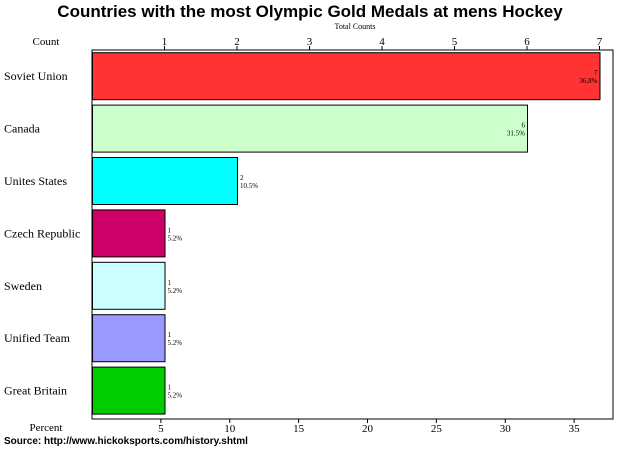 Image resolution: width=620 pixels, height=450 pixels. I want to click on bottom-tick-label: 30, so click(506, 429).